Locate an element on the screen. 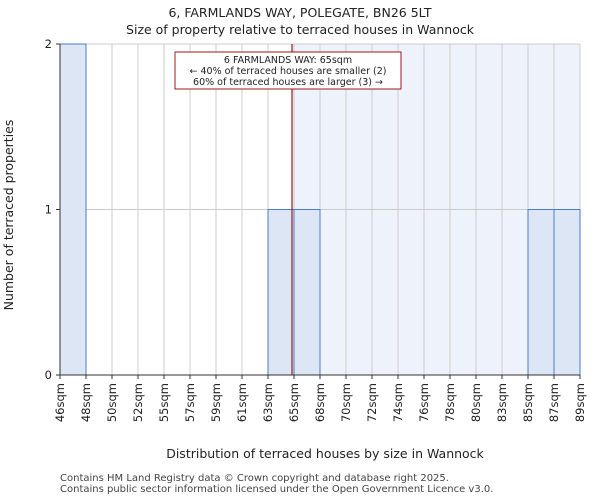  x-tick-label: 68sqm is located at coordinates (320, 402).